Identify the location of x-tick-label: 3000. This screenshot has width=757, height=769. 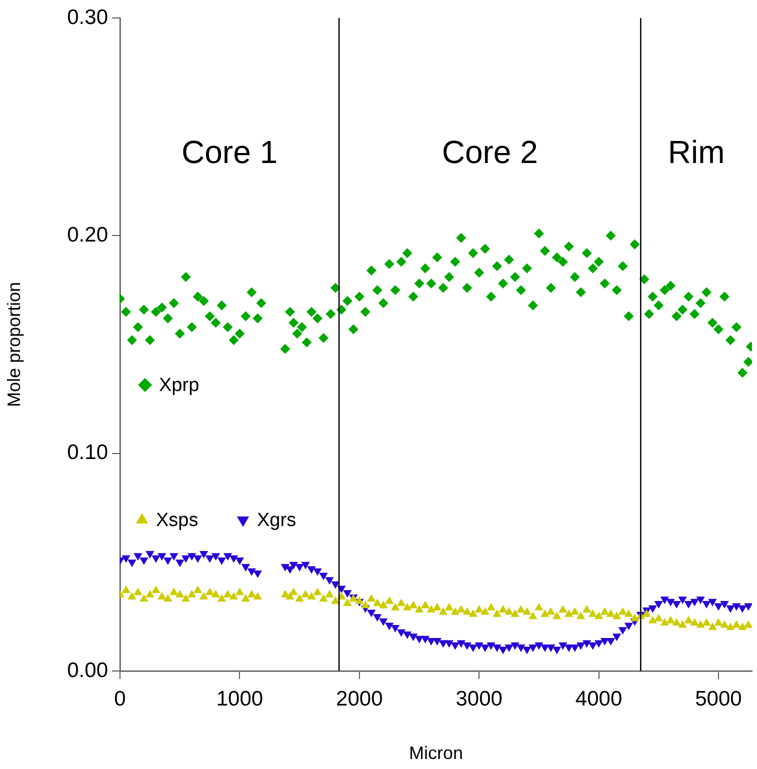
(479, 698).